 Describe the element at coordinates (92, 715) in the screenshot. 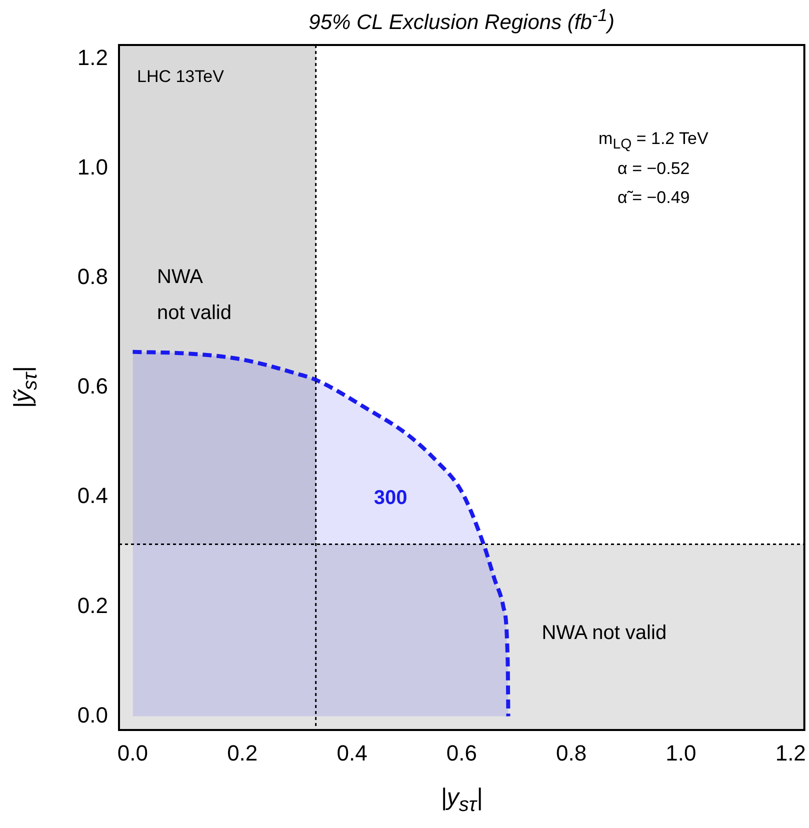

I see `y-tick-label: 0.0` at that location.